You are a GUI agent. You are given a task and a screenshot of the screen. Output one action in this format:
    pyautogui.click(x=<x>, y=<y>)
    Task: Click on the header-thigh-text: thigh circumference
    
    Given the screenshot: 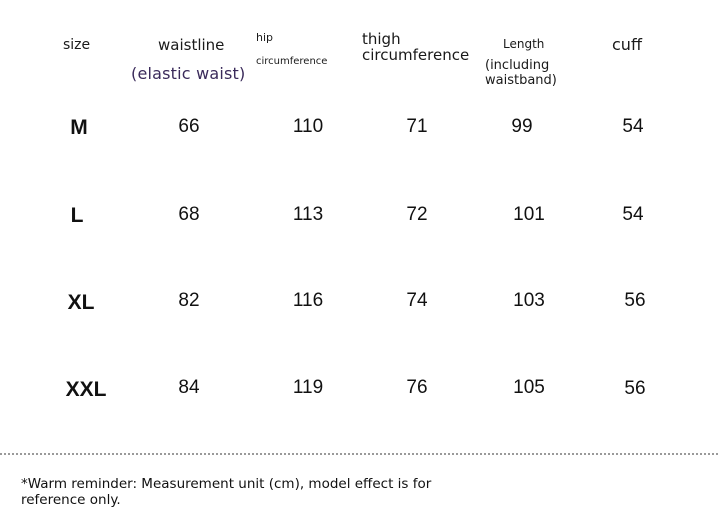 What is the action you would take?
    pyautogui.click(x=416, y=47)
    